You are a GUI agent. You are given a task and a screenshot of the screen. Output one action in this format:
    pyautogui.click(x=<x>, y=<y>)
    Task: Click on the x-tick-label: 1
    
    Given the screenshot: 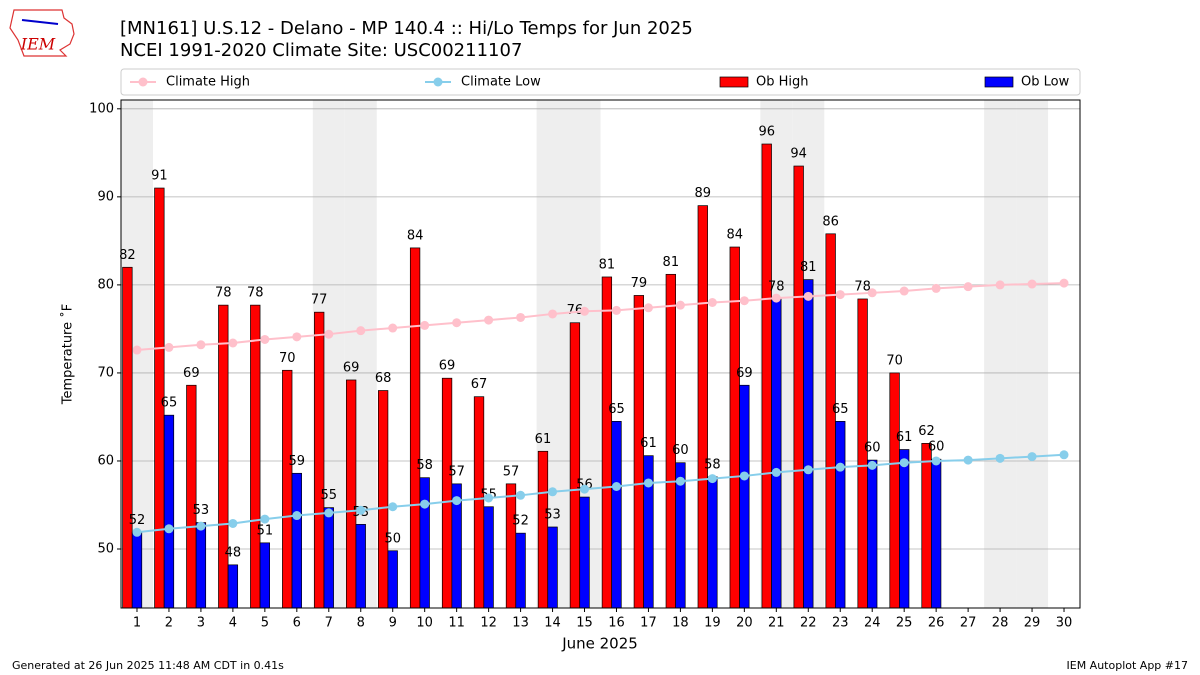 What is the action you would take?
    pyautogui.click(x=137, y=623)
    